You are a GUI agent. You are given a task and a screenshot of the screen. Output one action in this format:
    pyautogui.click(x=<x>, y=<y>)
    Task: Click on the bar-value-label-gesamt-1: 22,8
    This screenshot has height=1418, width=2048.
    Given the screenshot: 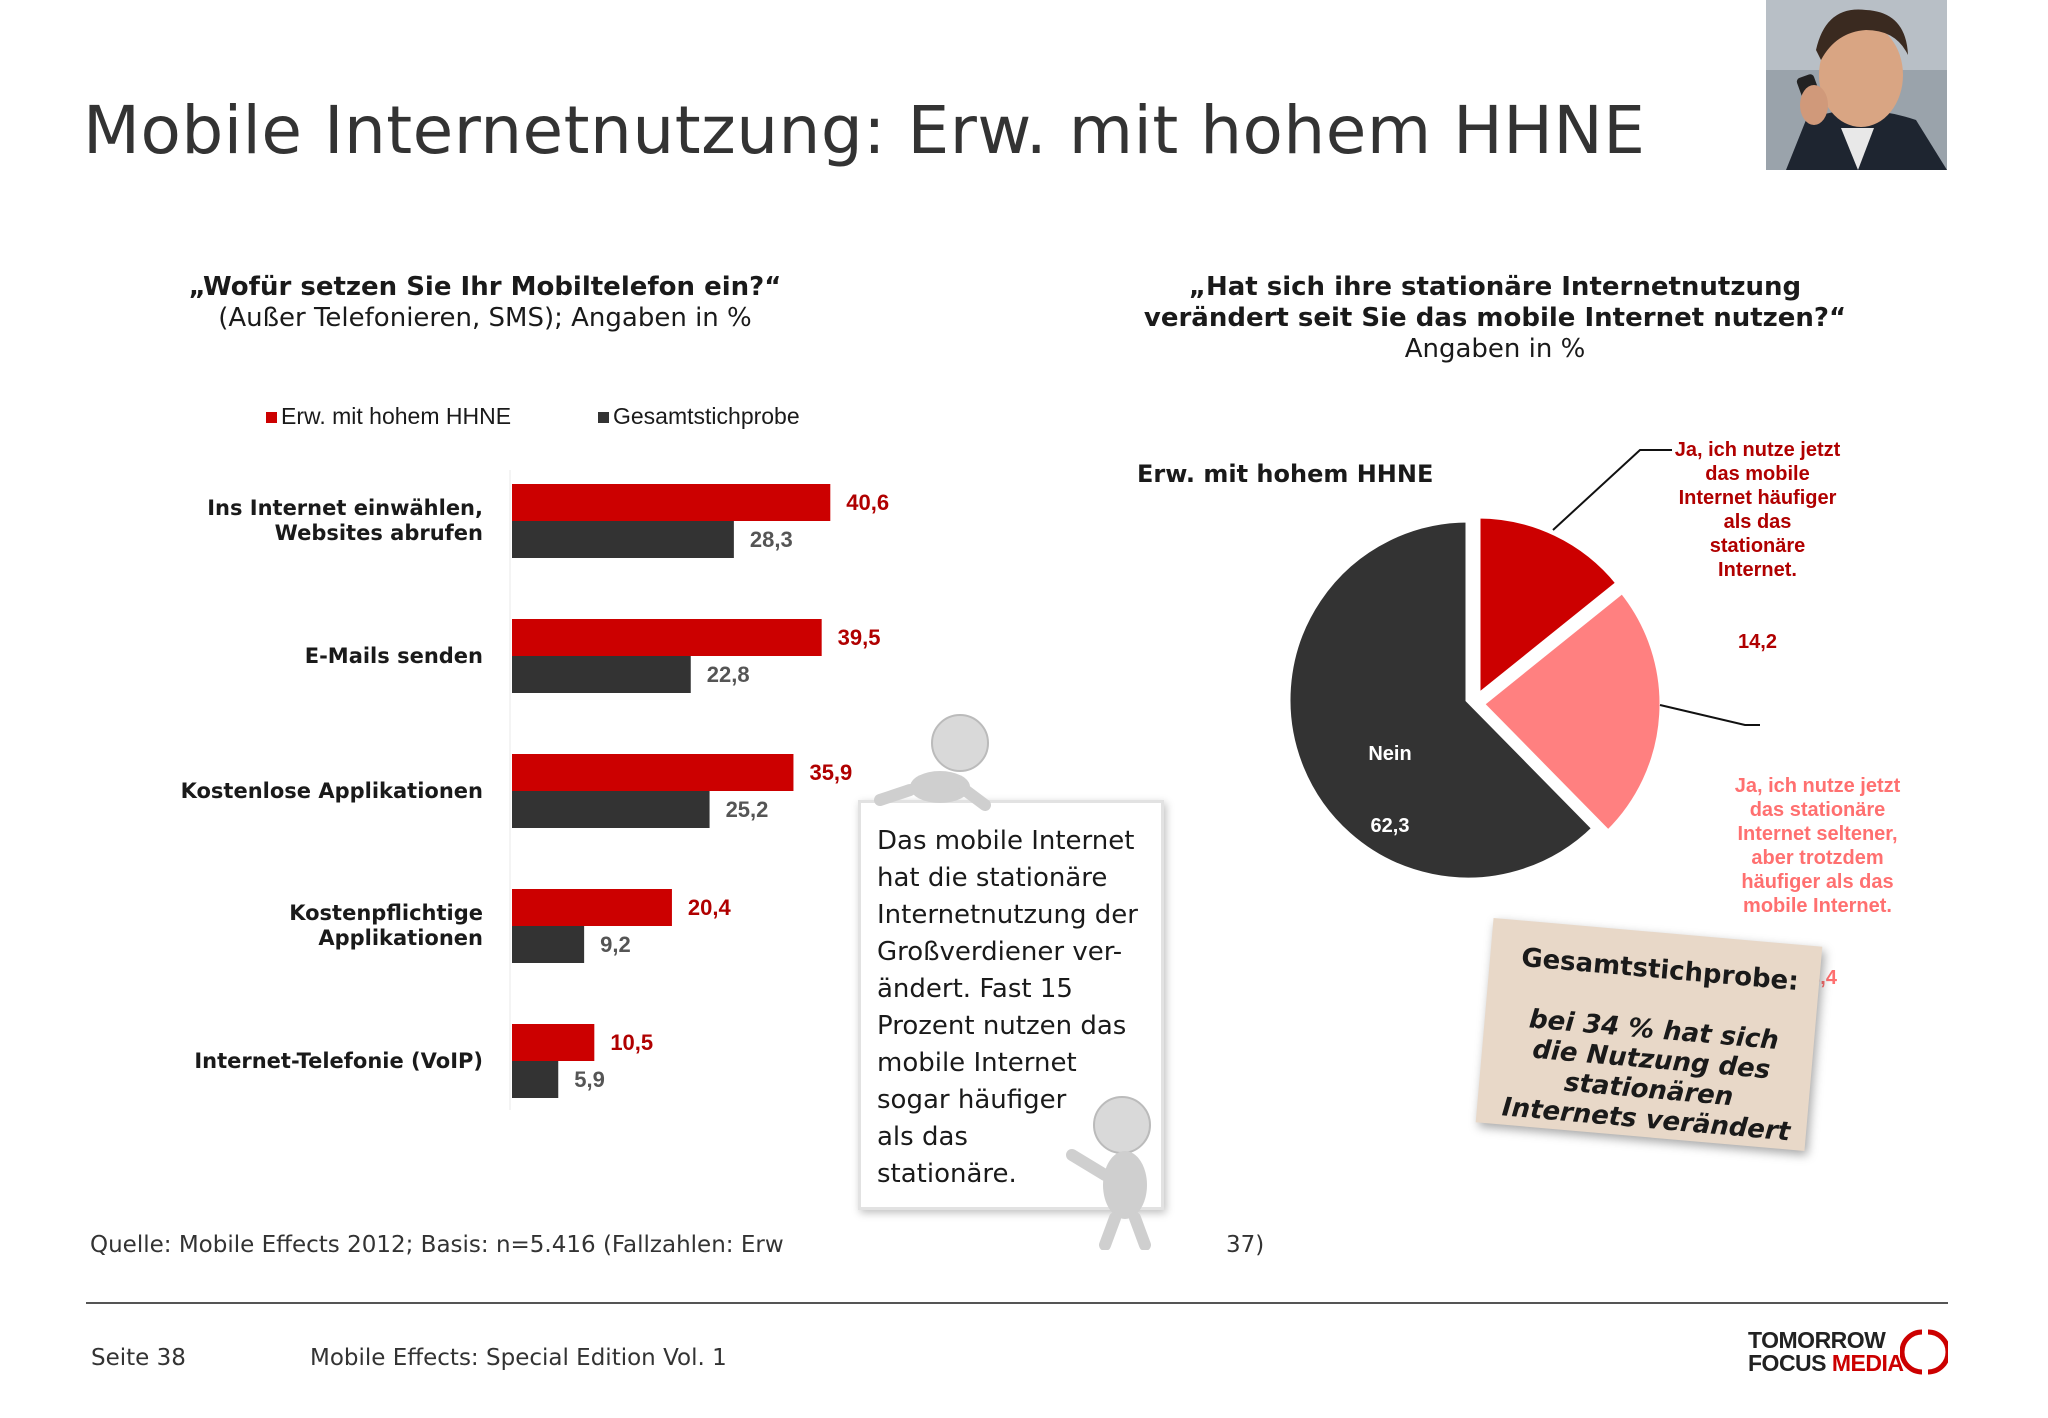 What is the action you would take?
    pyautogui.click(x=728, y=674)
    